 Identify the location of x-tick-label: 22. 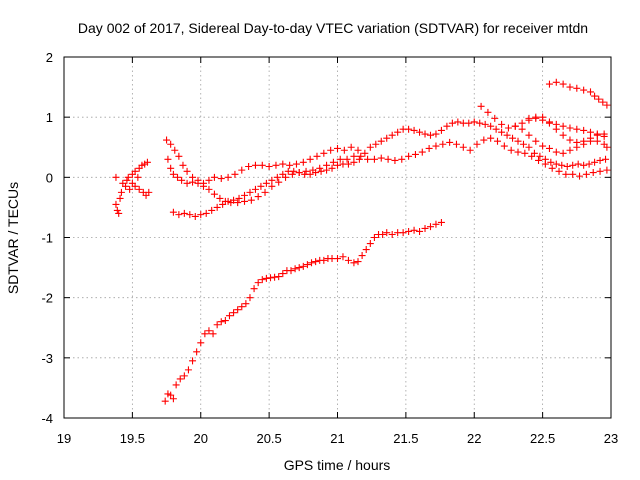
(474, 438).